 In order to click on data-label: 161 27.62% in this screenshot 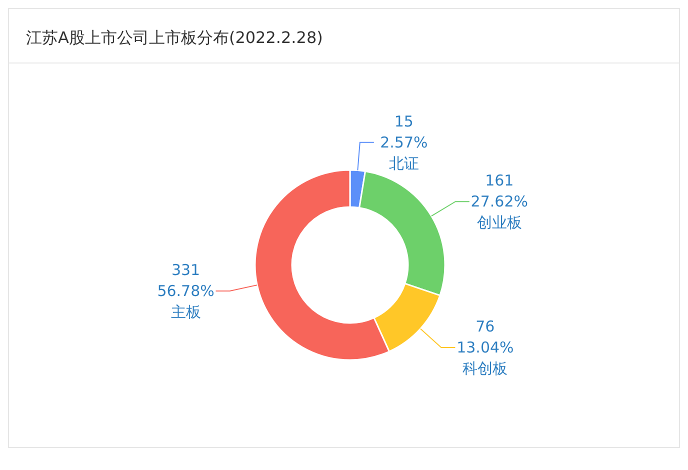, I will do `click(499, 191)`.